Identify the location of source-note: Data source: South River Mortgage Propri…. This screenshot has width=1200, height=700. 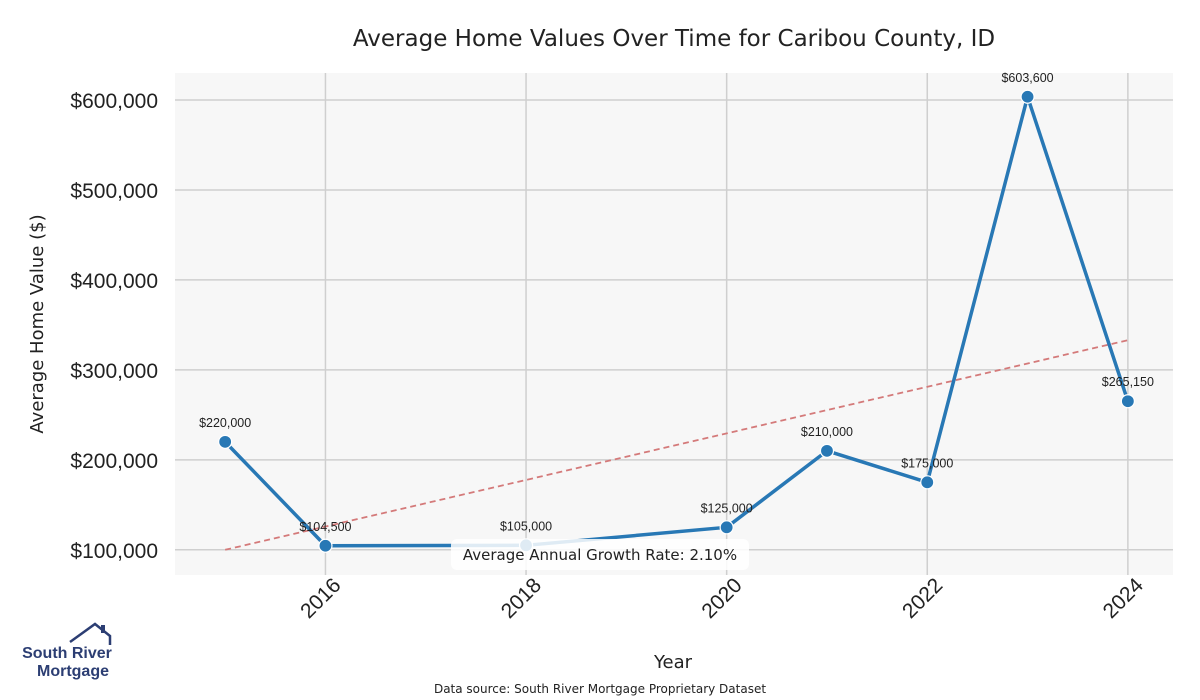
(600, 689).